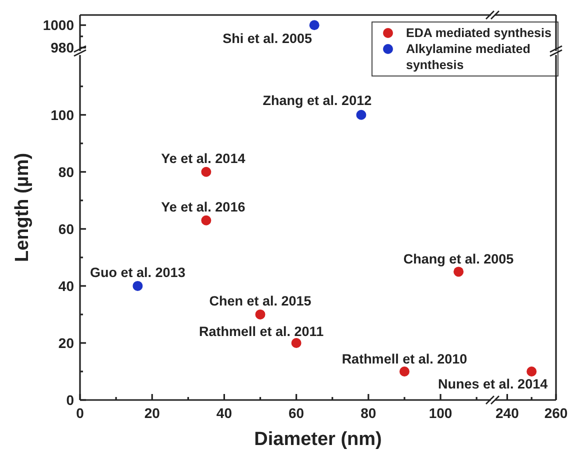  What do you see at coordinates (296, 413) in the screenshot?
I see `x-tick-label: 60` at bounding box center [296, 413].